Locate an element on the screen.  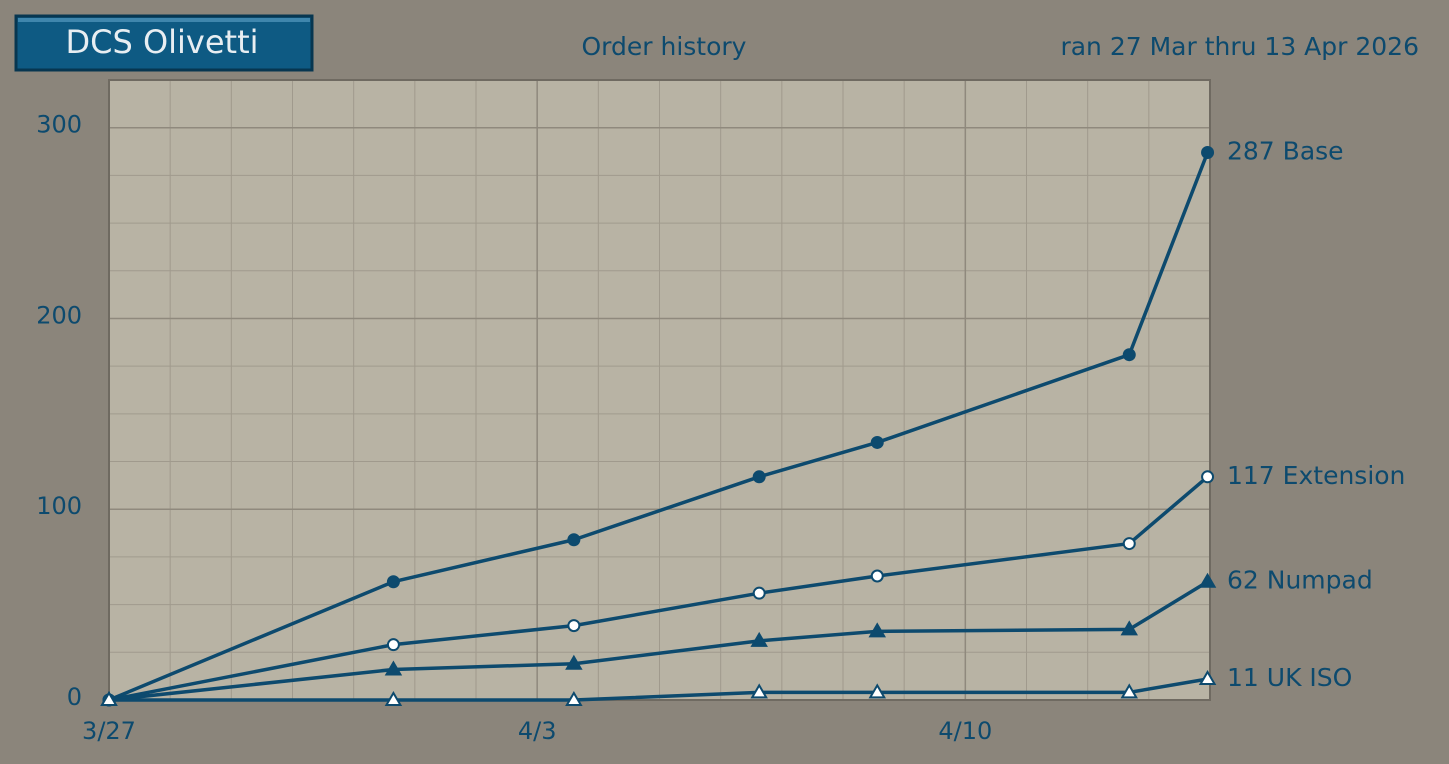
end-label: 11 UK ISO is located at coordinates (1289, 677).